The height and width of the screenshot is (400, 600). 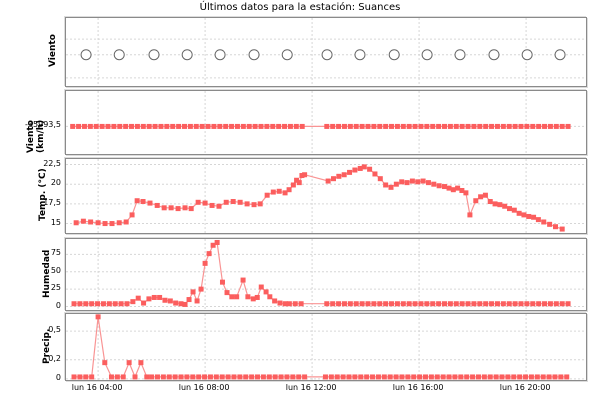 I want to click on y-tick-label: 0,2, so click(x=54, y=358).